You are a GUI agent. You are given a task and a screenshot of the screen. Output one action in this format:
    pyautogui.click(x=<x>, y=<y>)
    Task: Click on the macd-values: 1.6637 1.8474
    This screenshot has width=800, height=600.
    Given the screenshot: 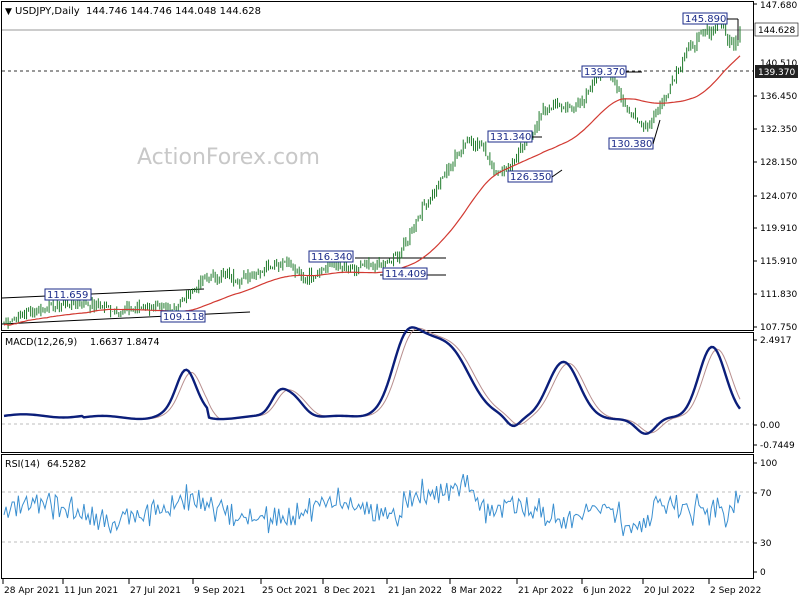 What is the action you would take?
    pyautogui.click(x=125, y=342)
    